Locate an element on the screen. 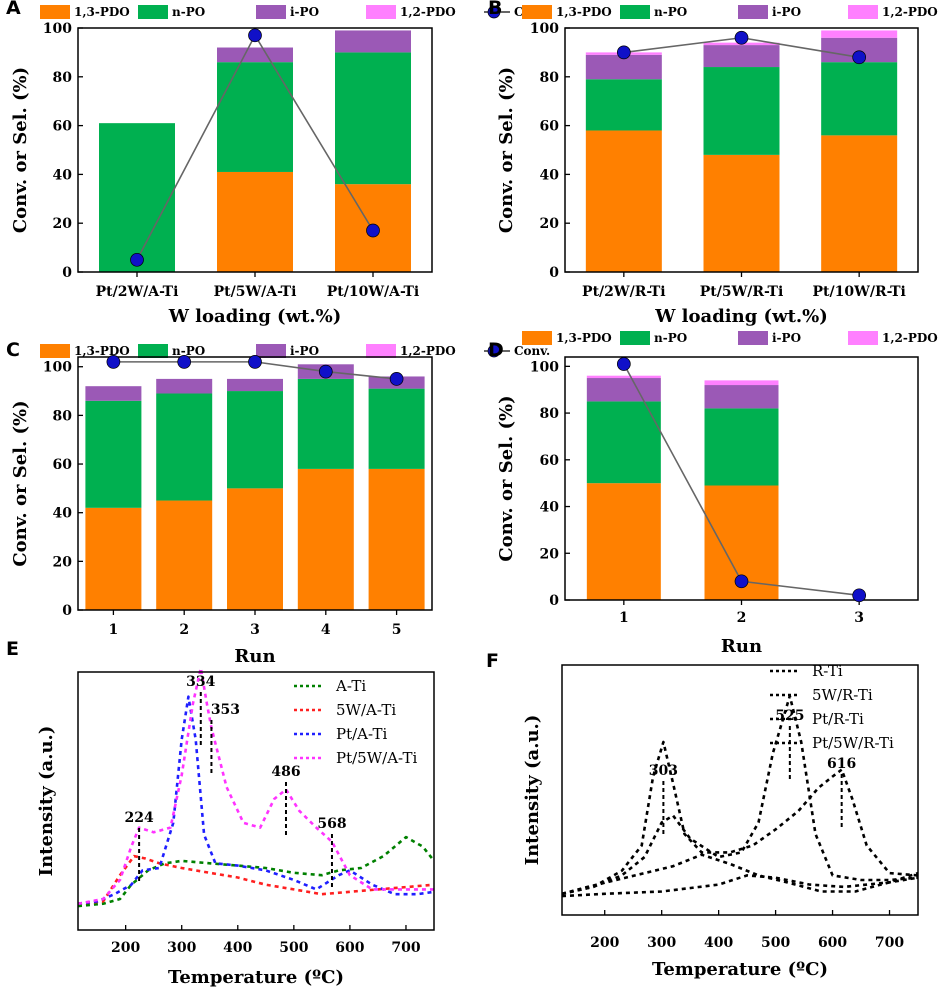  x-tick-label: Pt/2W/R-Ti is located at coordinates (624, 292).